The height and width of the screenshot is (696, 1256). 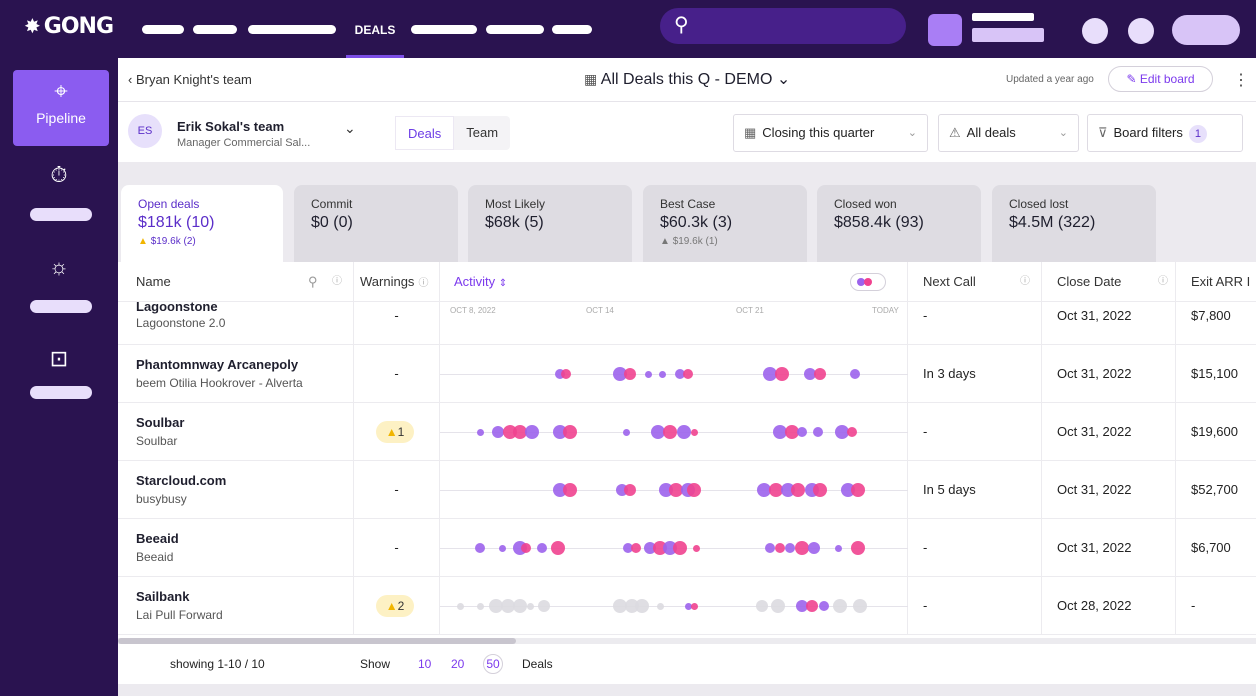 I want to click on summary-card-commit: Commit $0 (0), so click(x=376, y=225).